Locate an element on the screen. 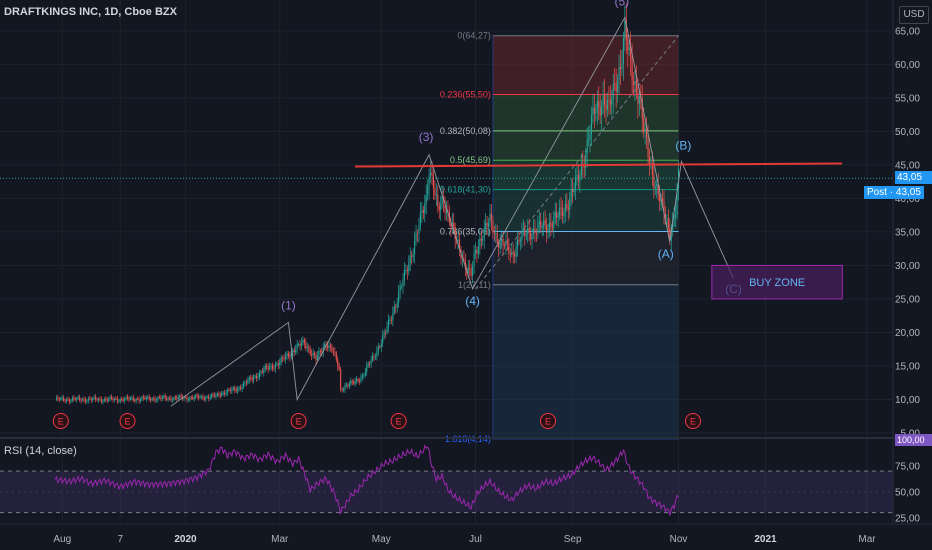 The width and height of the screenshot is (932, 550). time-tick-label: 7 is located at coordinates (120, 539).